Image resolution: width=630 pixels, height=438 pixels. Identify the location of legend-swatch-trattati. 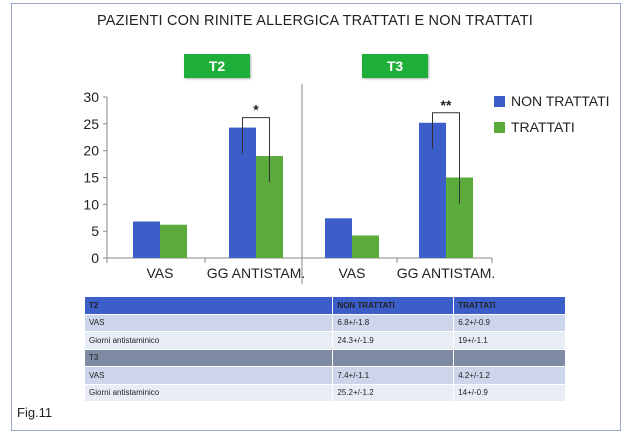
(499, 127).